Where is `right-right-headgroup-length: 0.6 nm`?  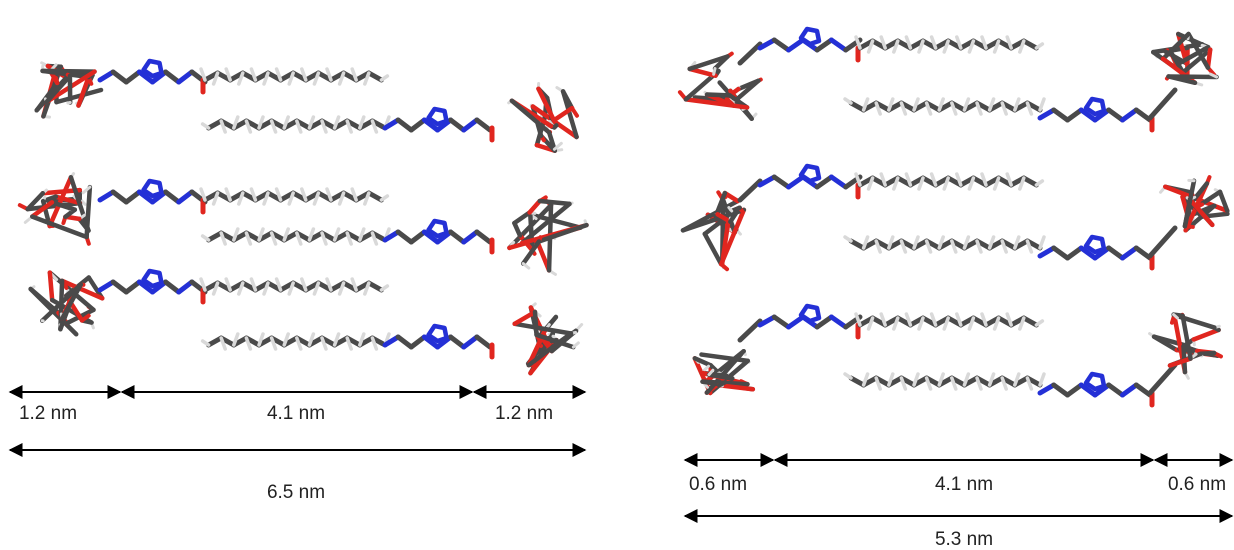
right-right-headgroup-length: 0.6 nm is located at coordinates (1197, 484).